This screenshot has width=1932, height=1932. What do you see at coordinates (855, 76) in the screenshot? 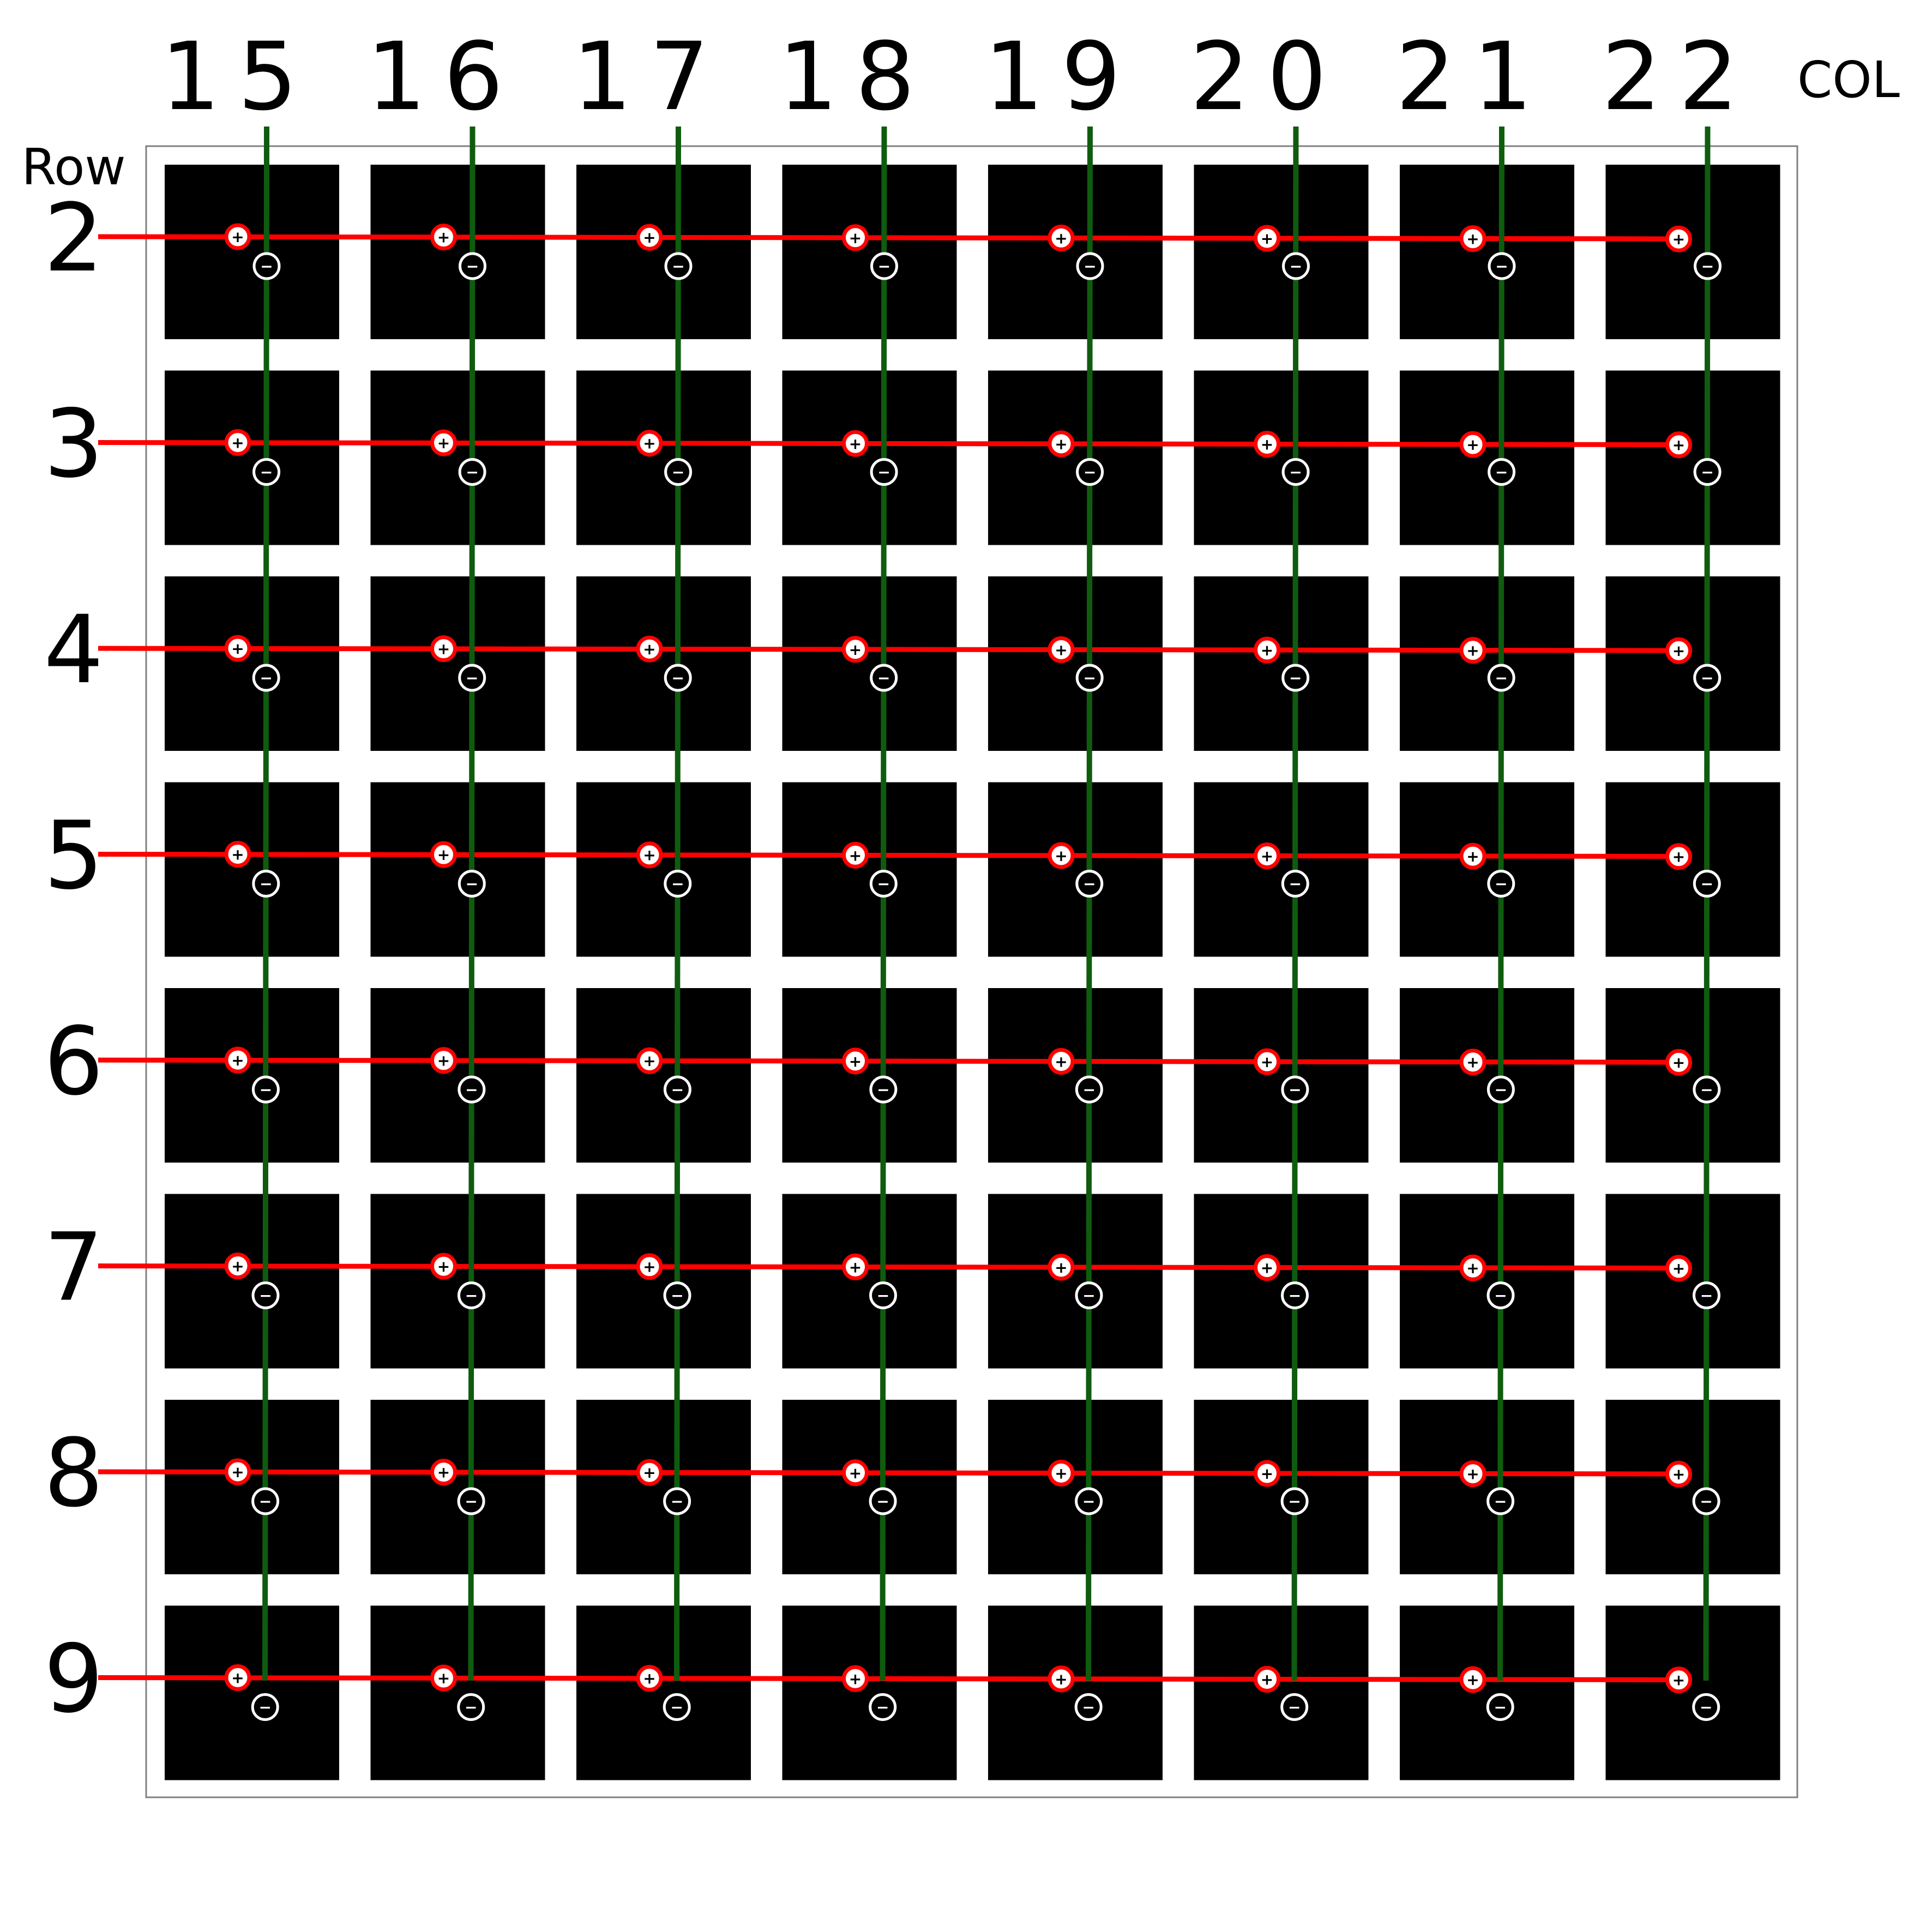
I see `column-label: 18` at bounding box center [855, 76].